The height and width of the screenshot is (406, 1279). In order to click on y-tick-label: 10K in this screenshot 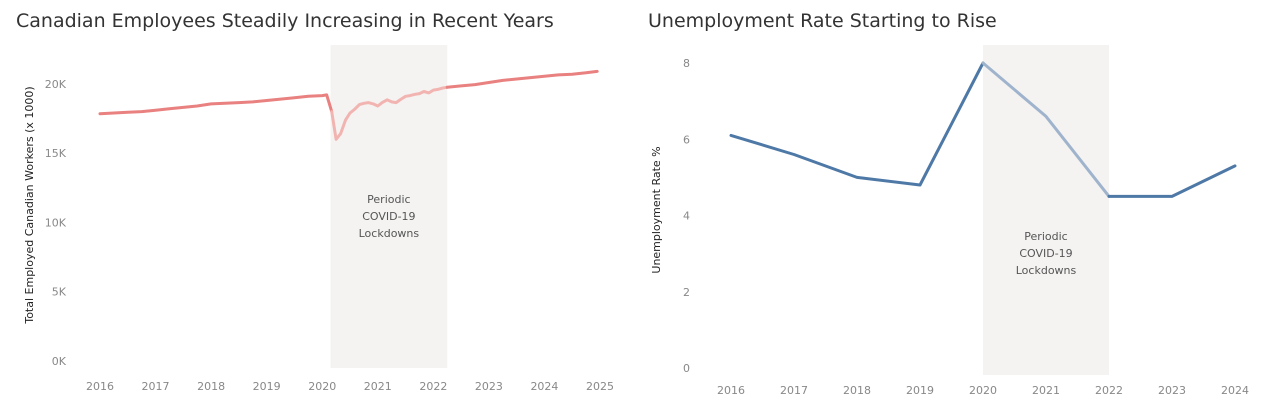, I will do `click(56, 222)`.